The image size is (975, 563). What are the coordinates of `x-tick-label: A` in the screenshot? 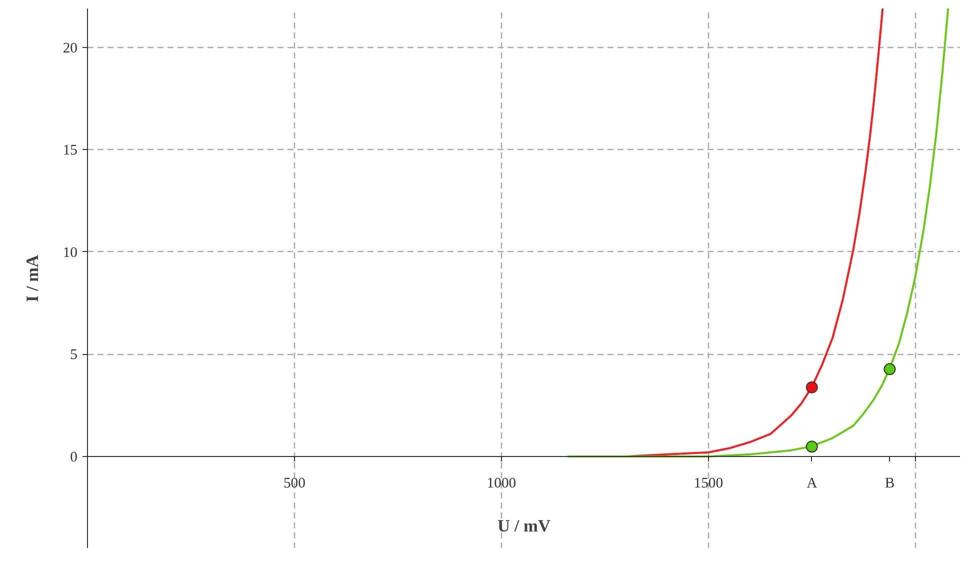 It's located at (812, 483).